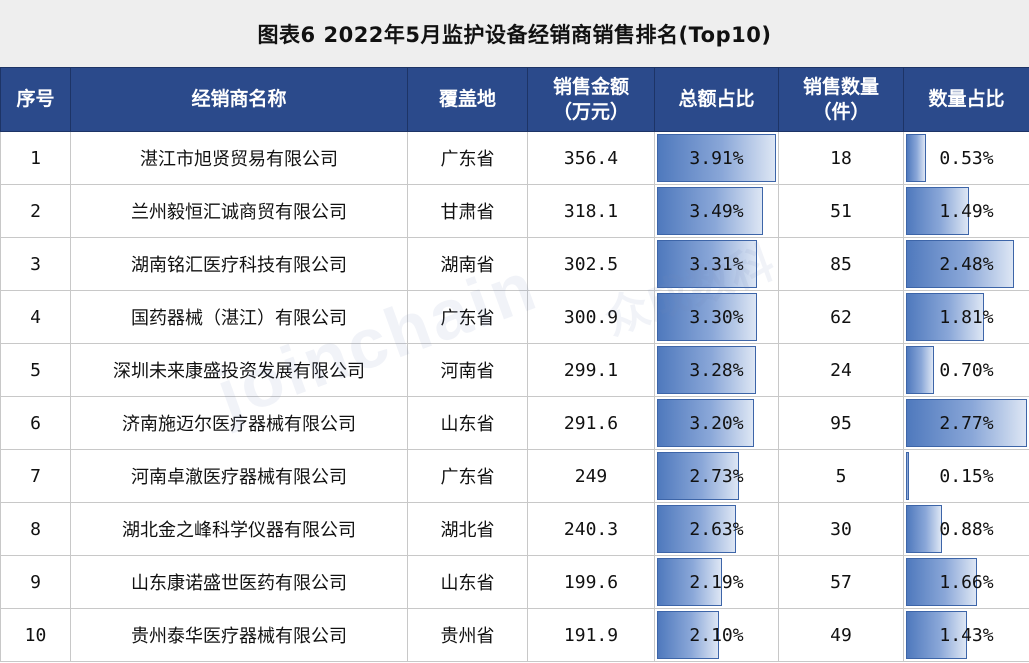  I want to click on cell-qty: 57, so click(841, 582).